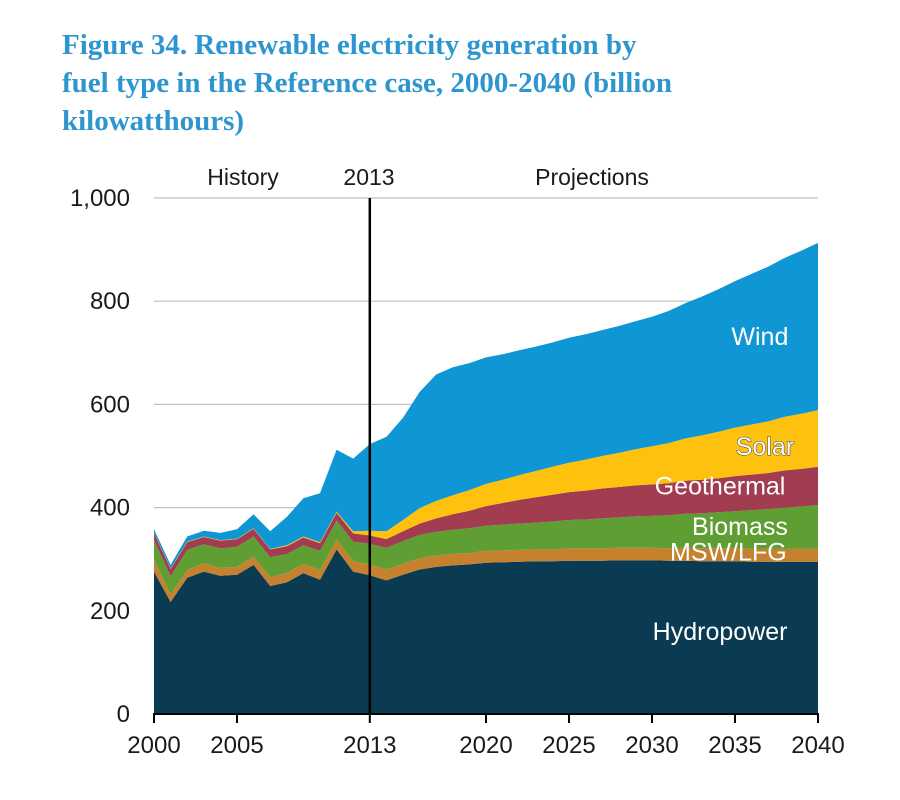 This screenshot has height=800, width=900. What do you see at coordinates (486, 570) in the screenshot?
I see `area-msw-lfg` at bounding box center [486, 570].